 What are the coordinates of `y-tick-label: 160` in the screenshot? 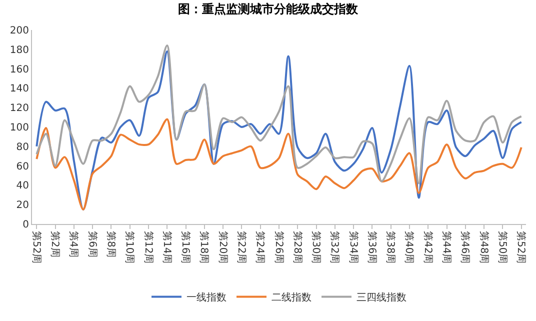 It's located at (19, 70).